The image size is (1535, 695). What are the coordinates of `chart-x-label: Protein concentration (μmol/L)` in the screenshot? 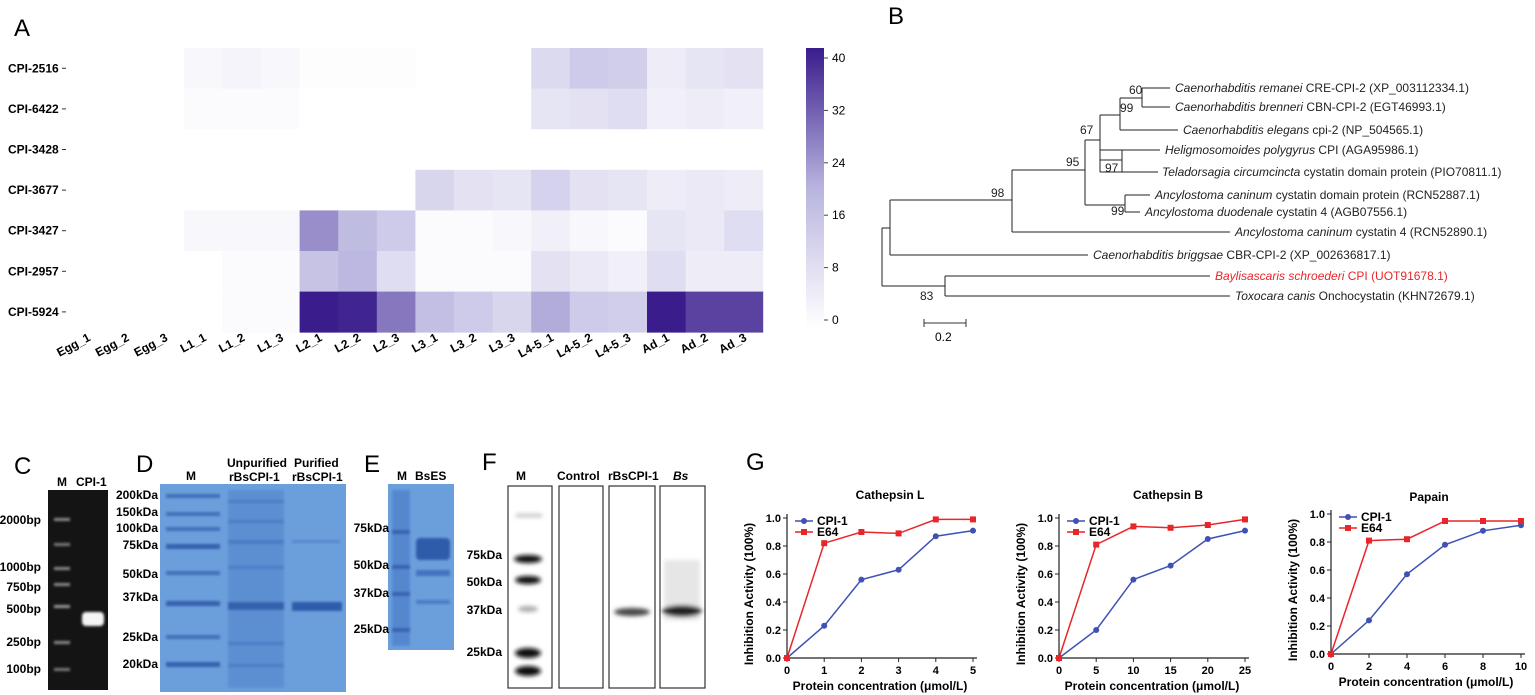 It's located at (1426, 682).